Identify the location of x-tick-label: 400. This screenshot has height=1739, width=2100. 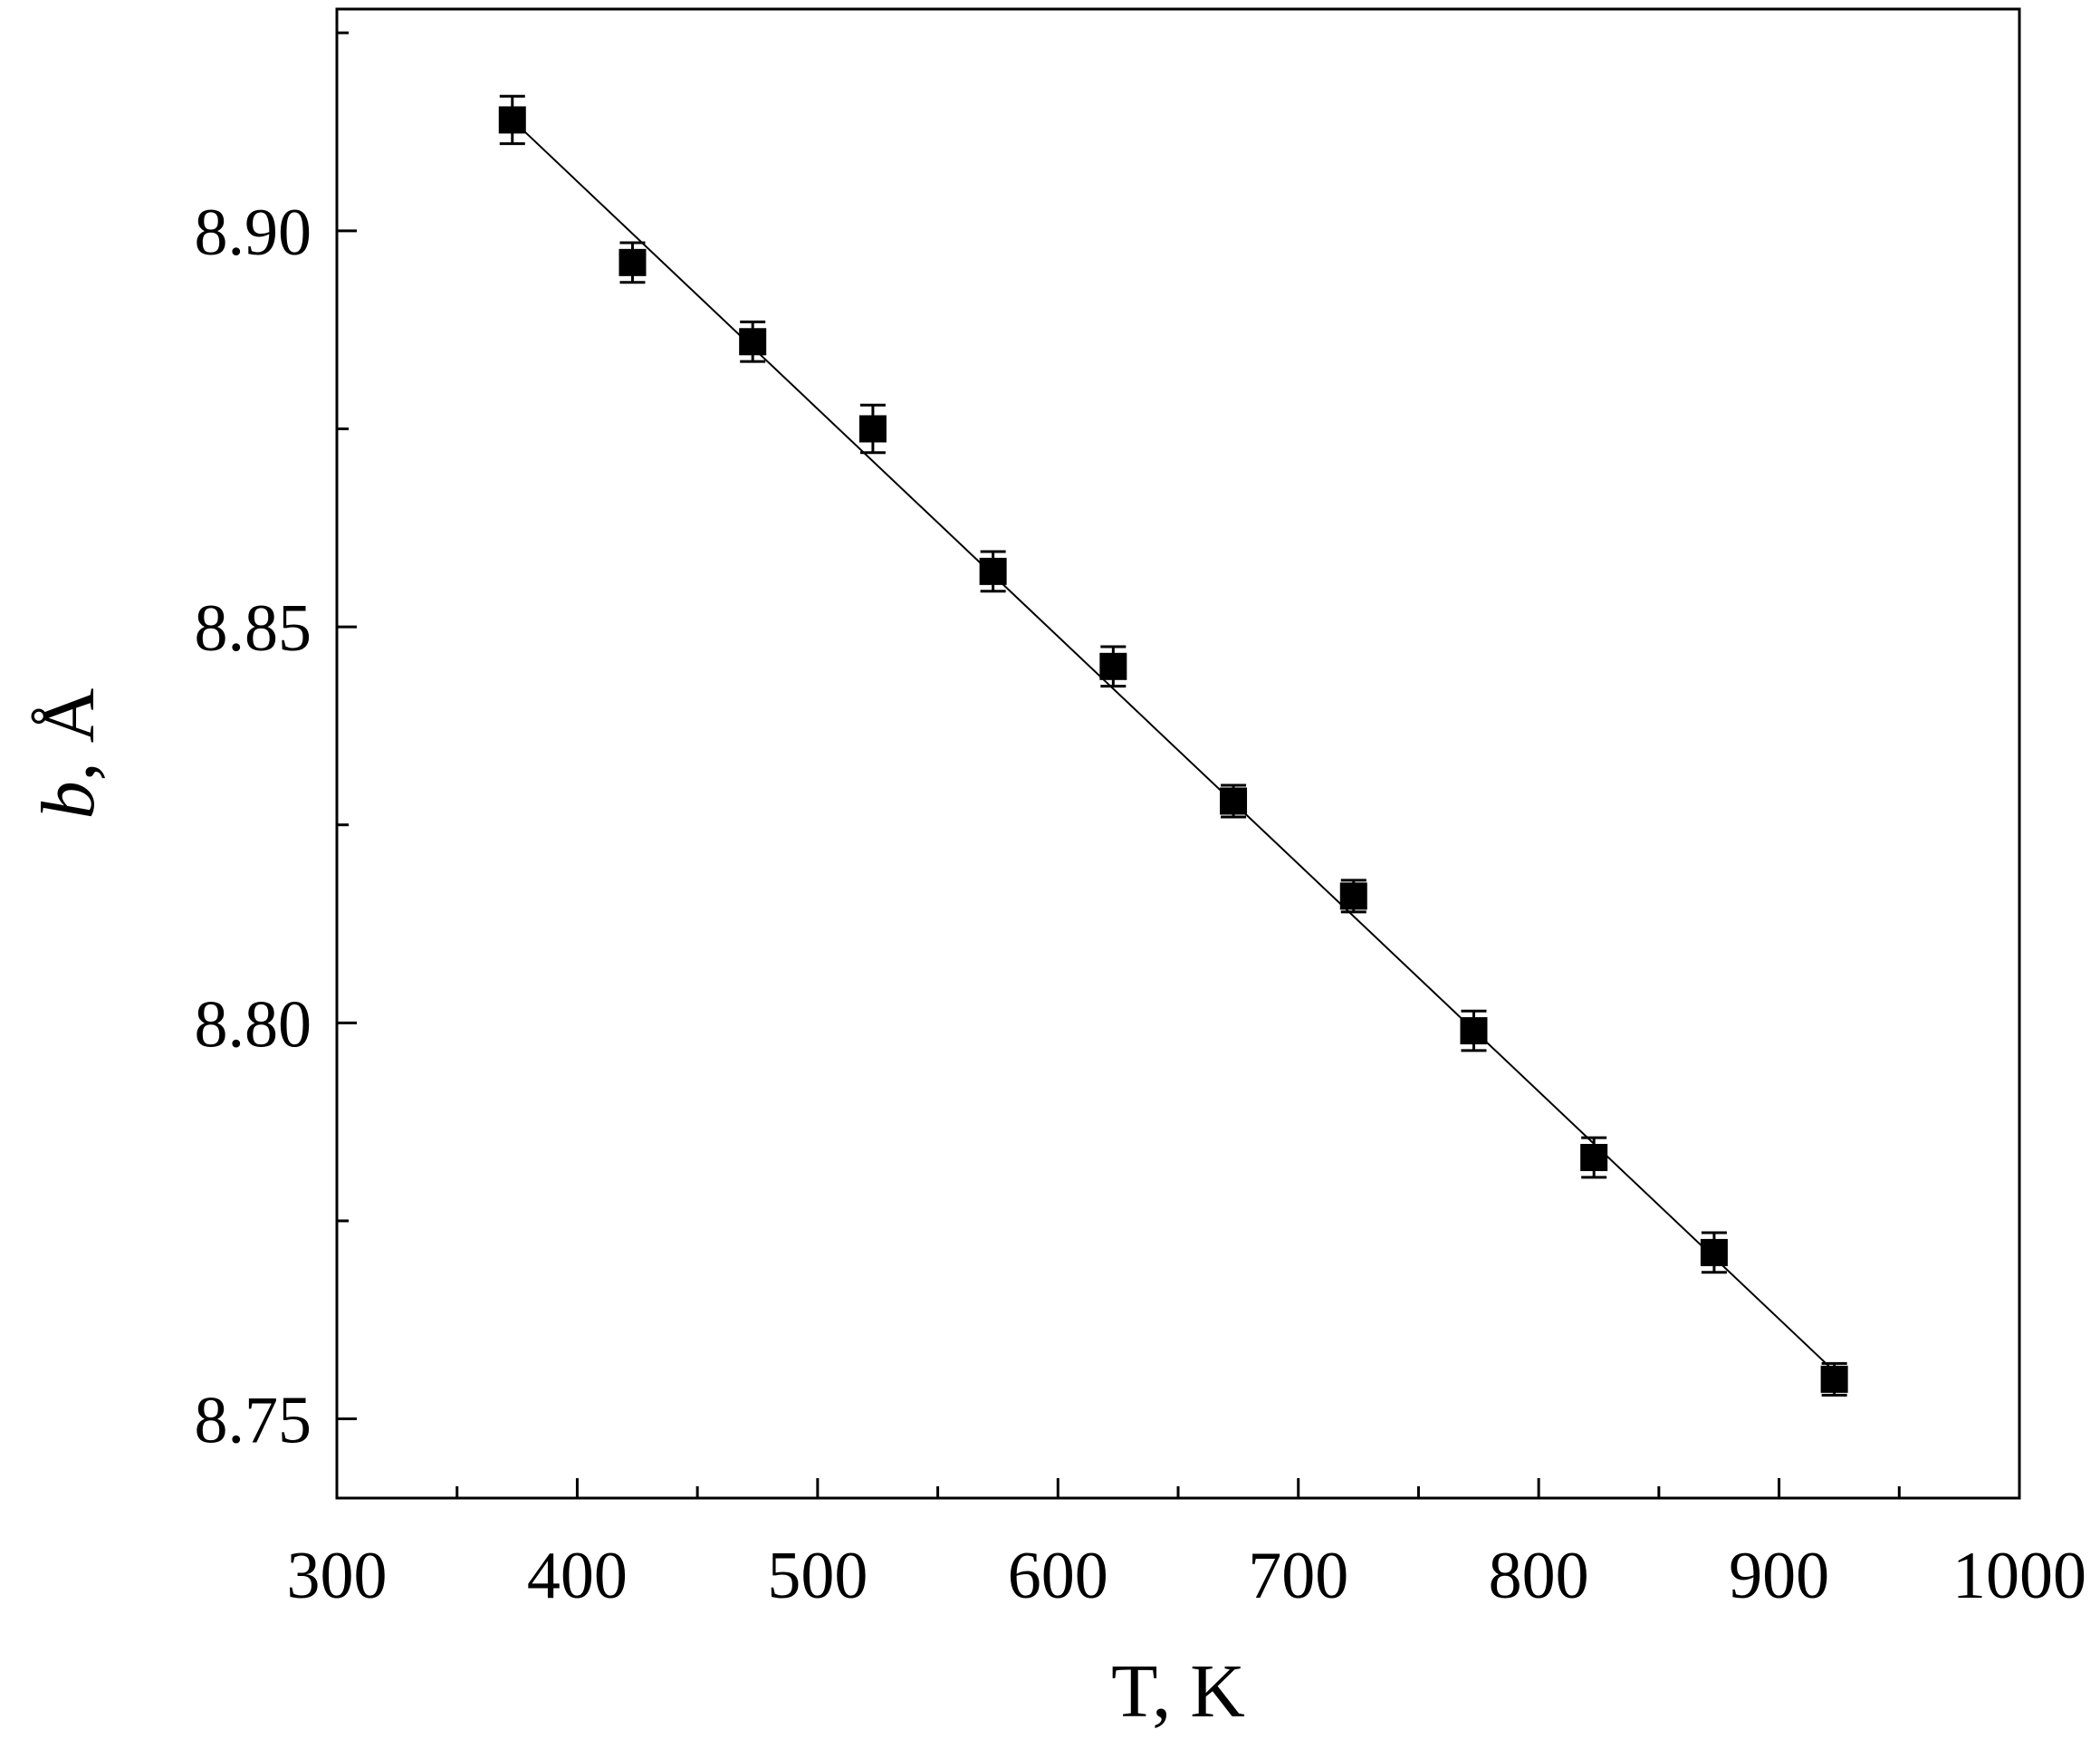
(577, 1576).